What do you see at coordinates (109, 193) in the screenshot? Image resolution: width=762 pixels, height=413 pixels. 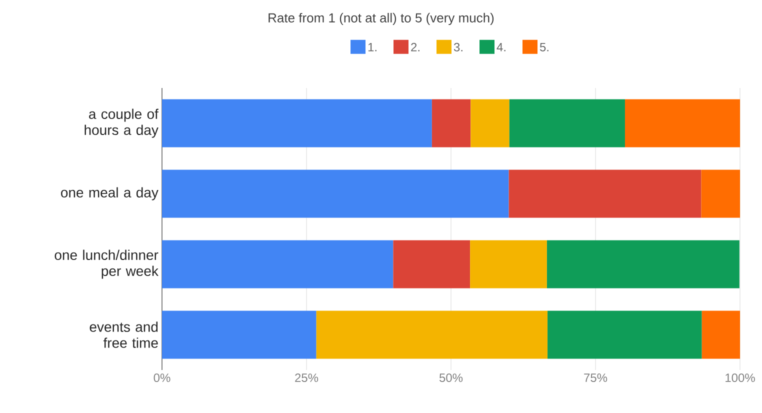 I see `y-tick-label: one meal a day` at bounding box center [109, 193].